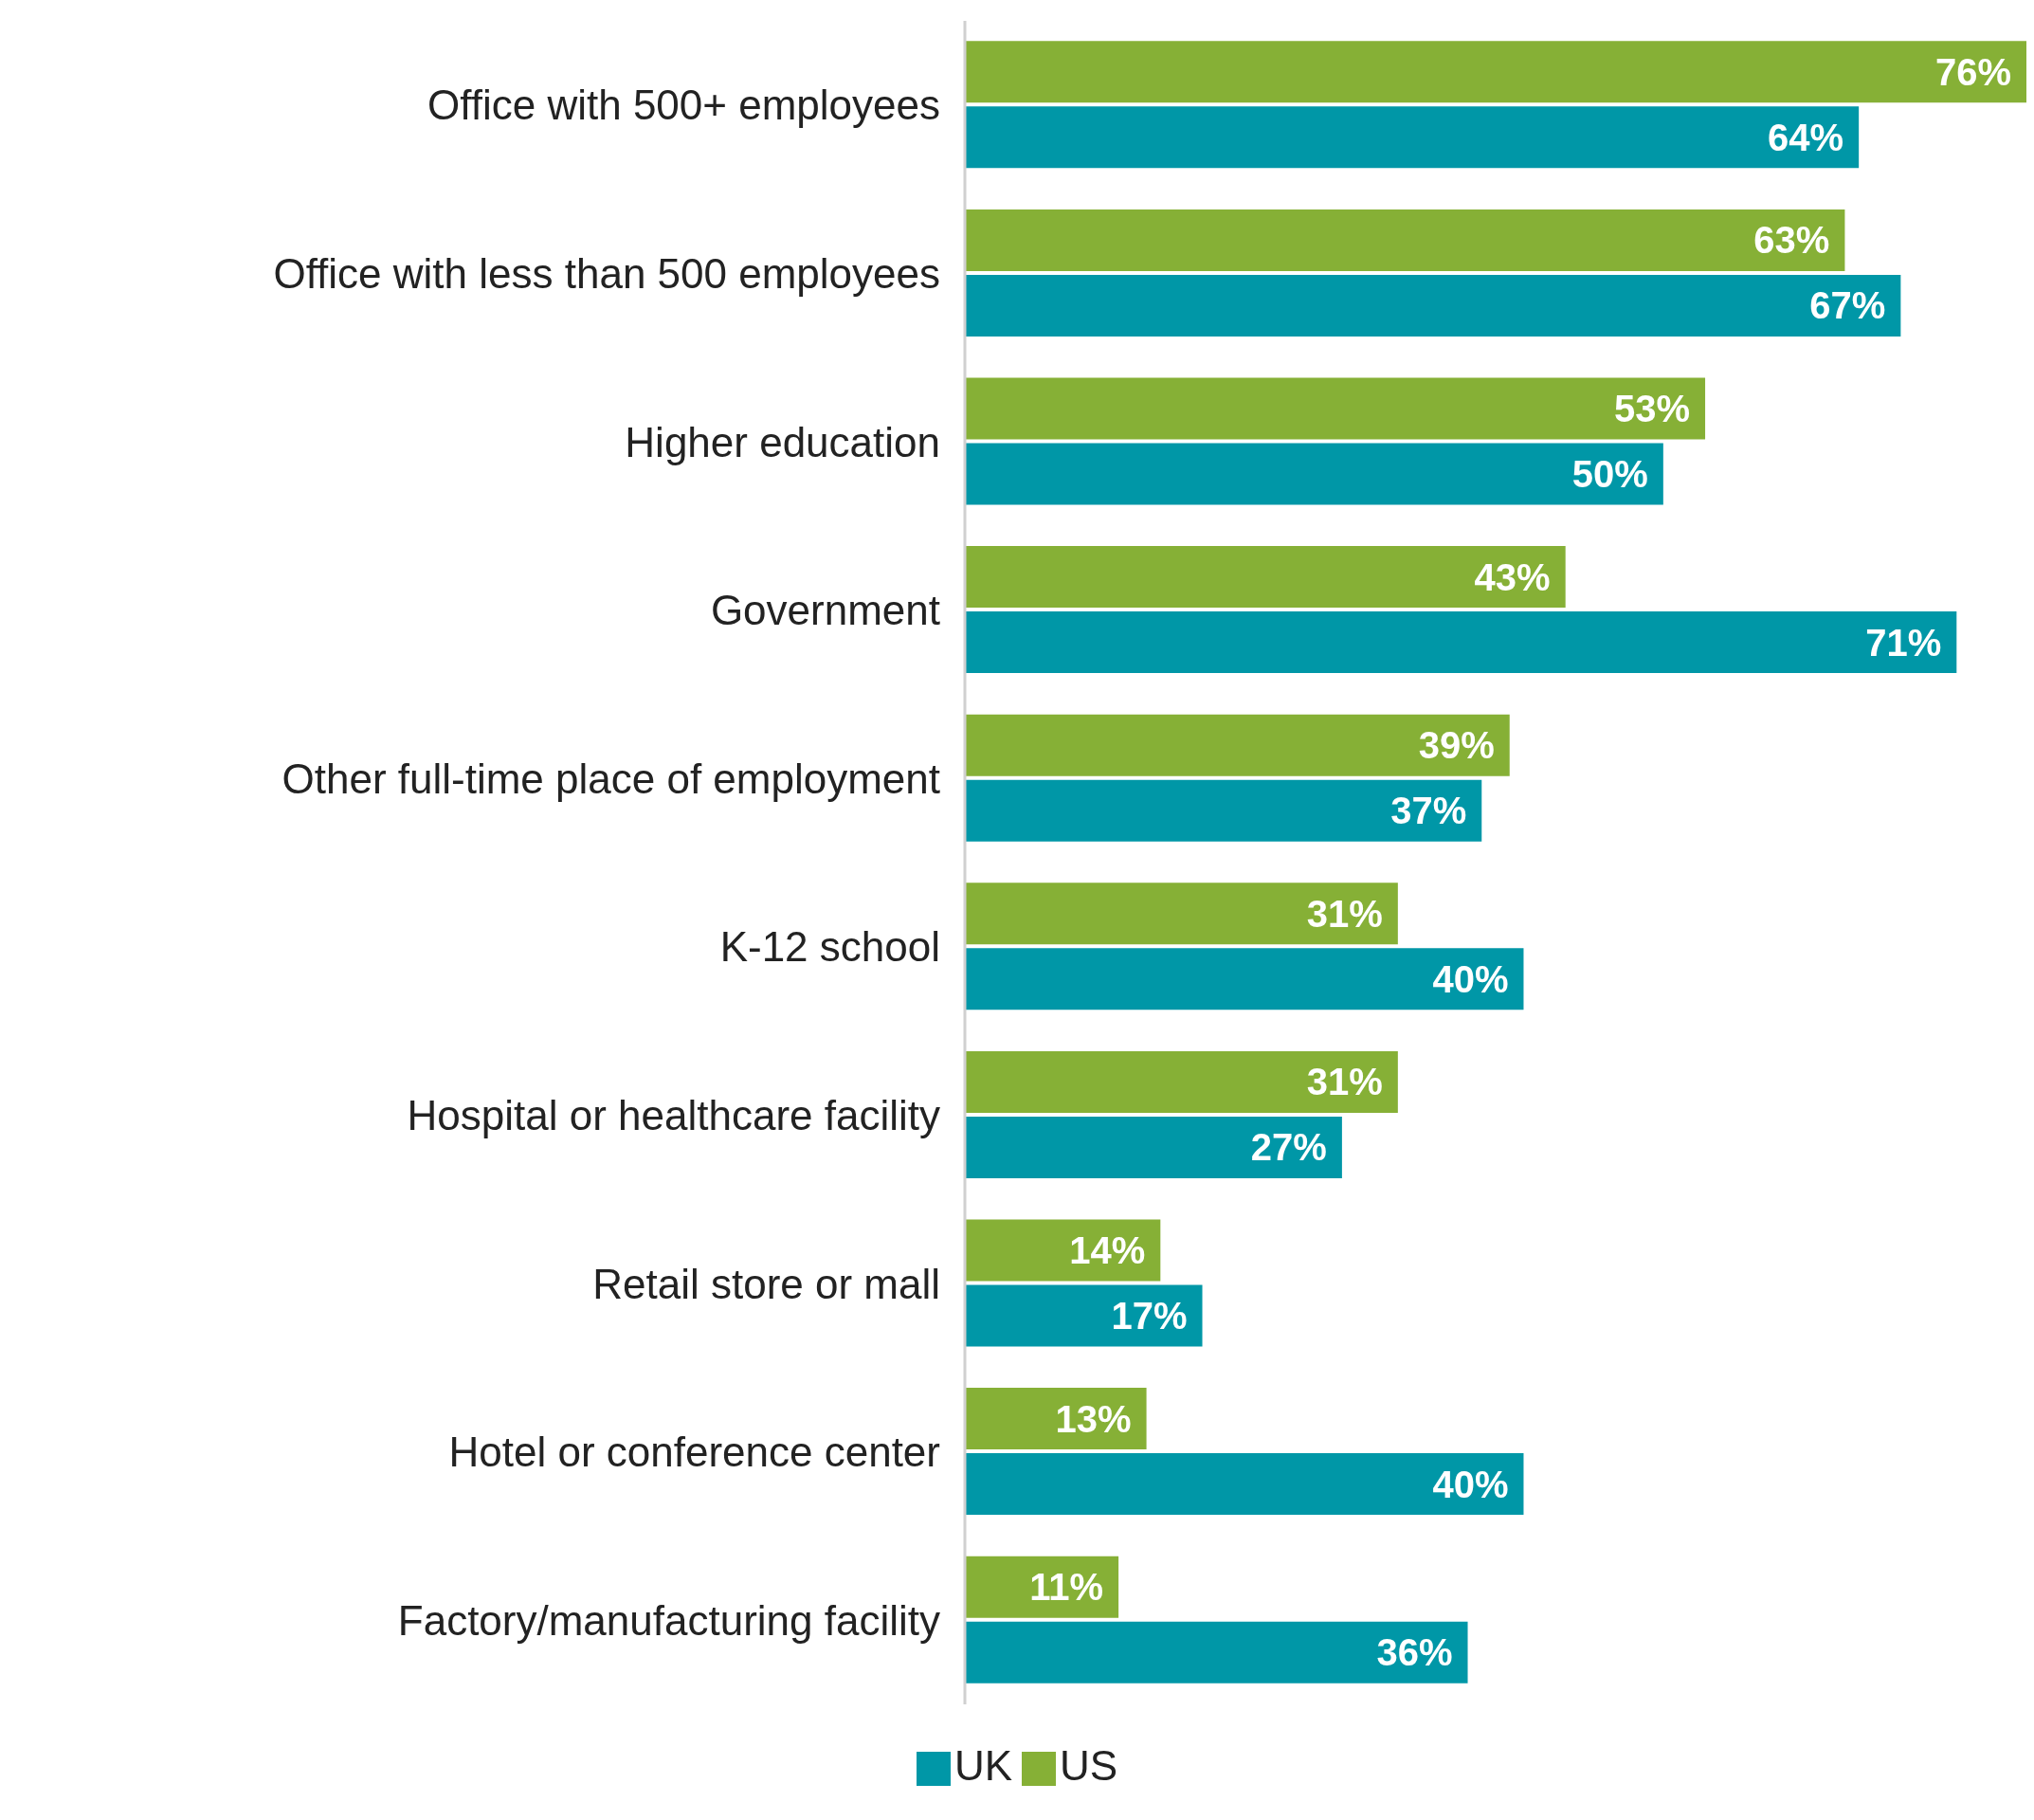 The height and width of the screenshot is (1820, 2034). Describe the element at coordinates (782, 441) in the screenshot. I see `y-tick-label: Higher education` at that location.